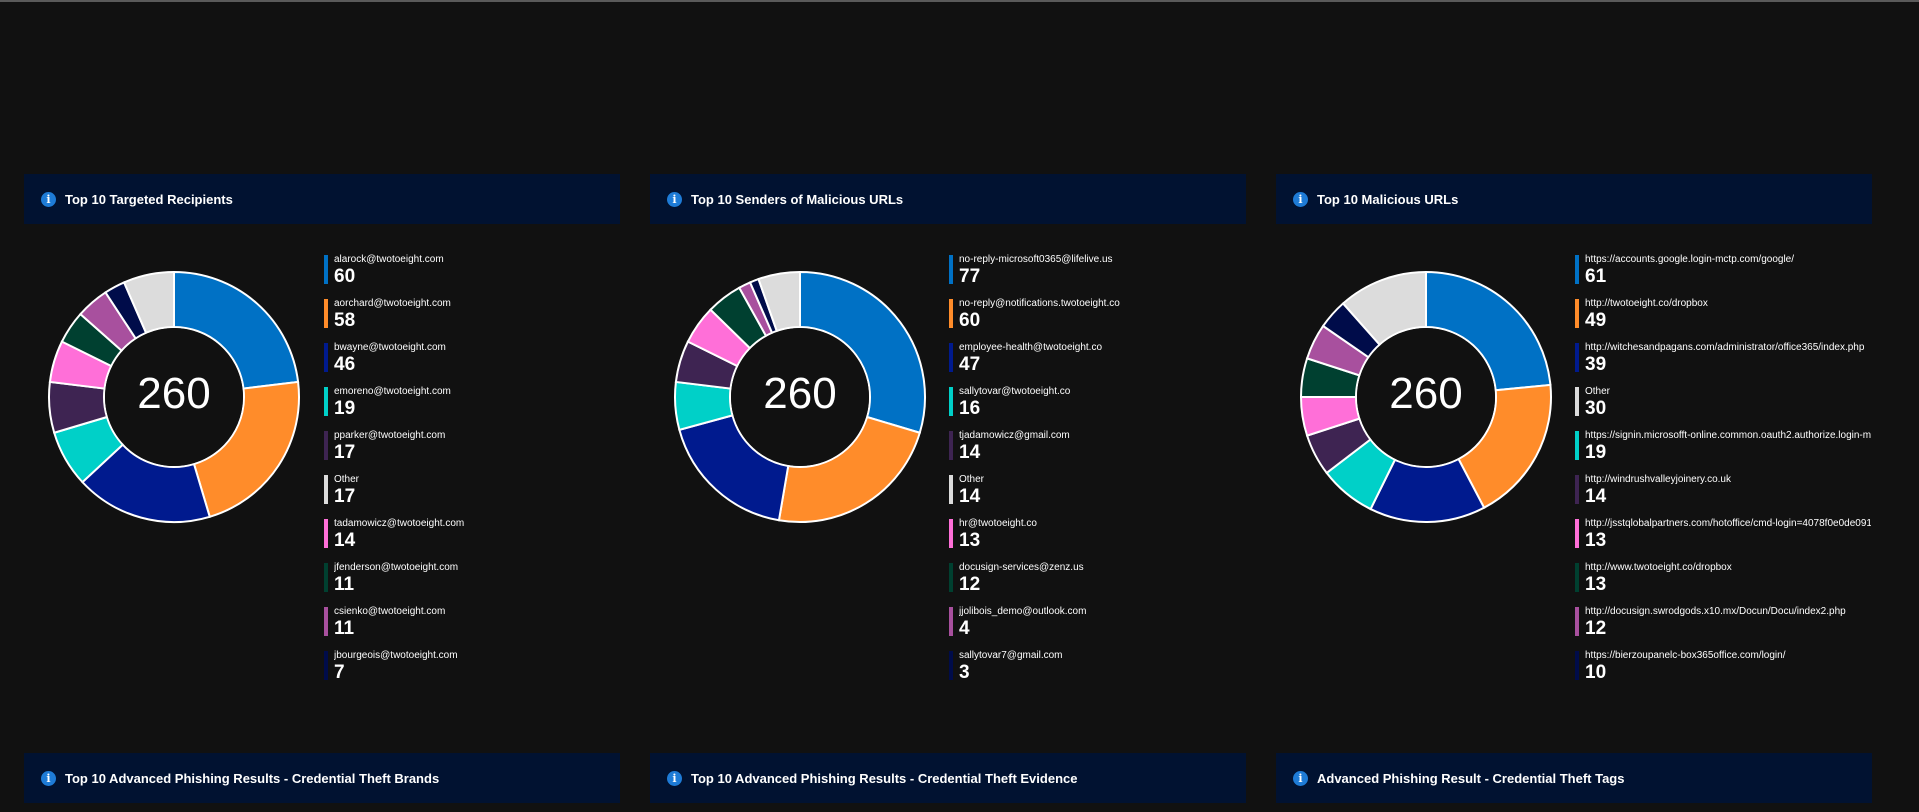 Image resolution: width=1919 pixels, height=812 pixels. I want to click on panel-title: Top 10 Senders of Malicious URLs, so click(797, 199).